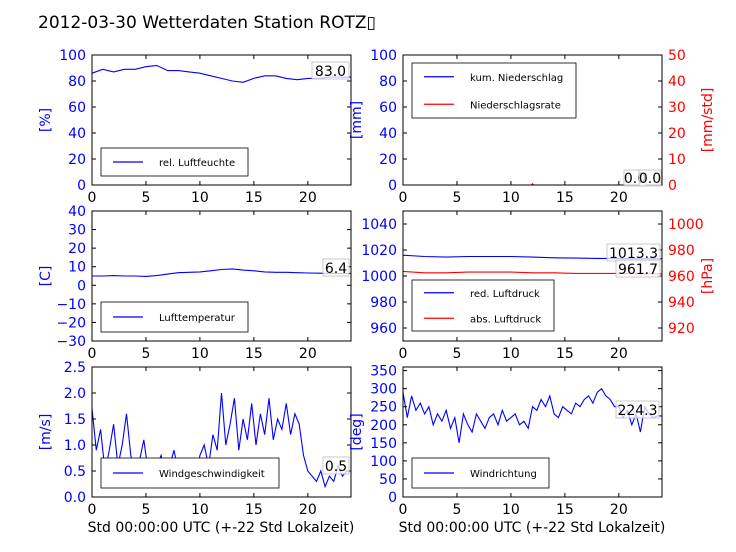  I want to click on y-tick-label: 960, so click(383, 329).